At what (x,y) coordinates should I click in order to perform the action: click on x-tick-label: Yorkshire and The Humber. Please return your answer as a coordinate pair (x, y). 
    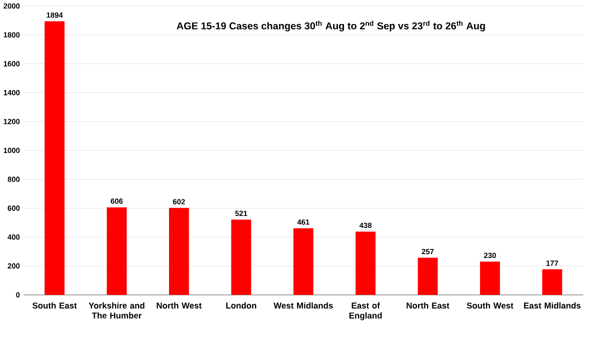
    Looking at the image, I should click on (116, 310).